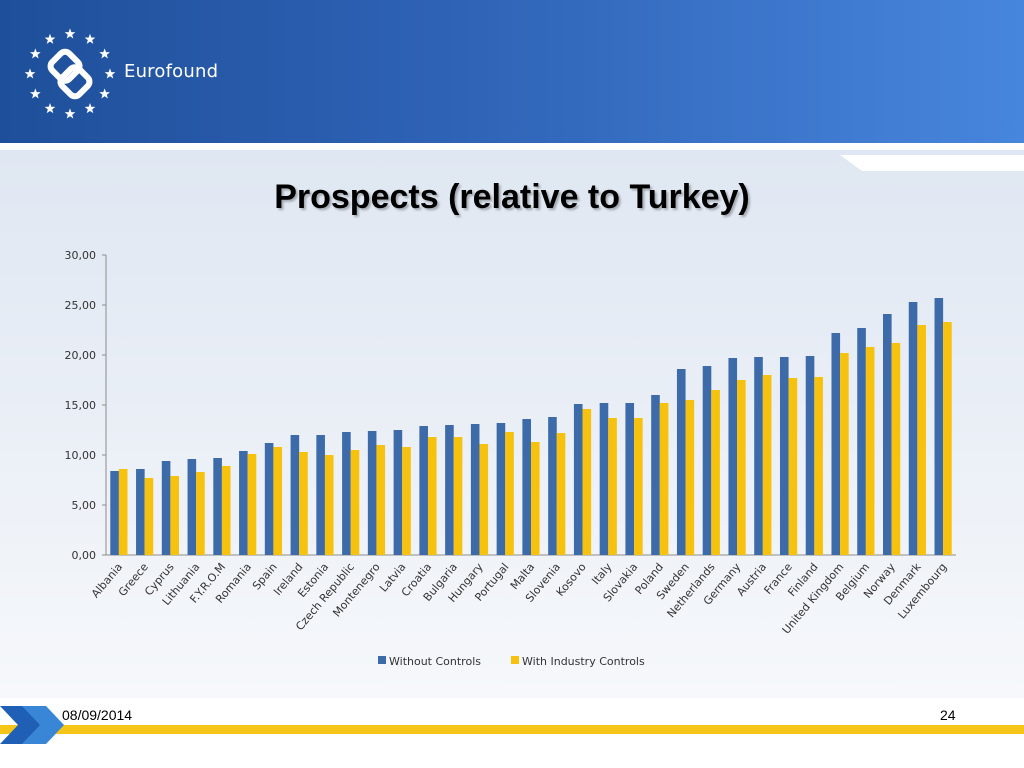 Image resolution: width=1024 pixels, height=768 pixels. What do you see at coordinates (512, 725) in the screenshot?
I see `footer-band` at bounding box center [512, 725].